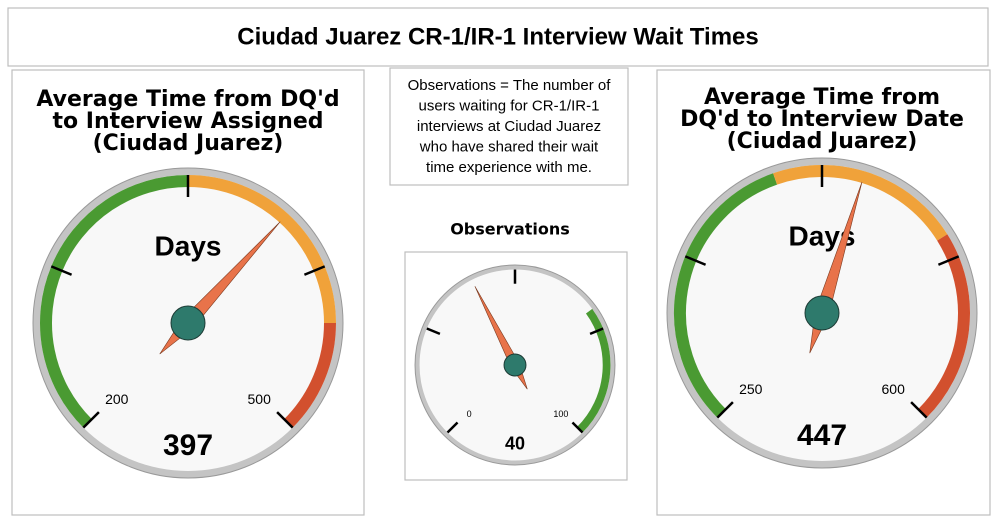 This screenshot has width=1000, height=525. Describe the element at coordinates (822, 119) in the screenshot. I see `gauge-title: DQ'd to Interview Date` at that location.